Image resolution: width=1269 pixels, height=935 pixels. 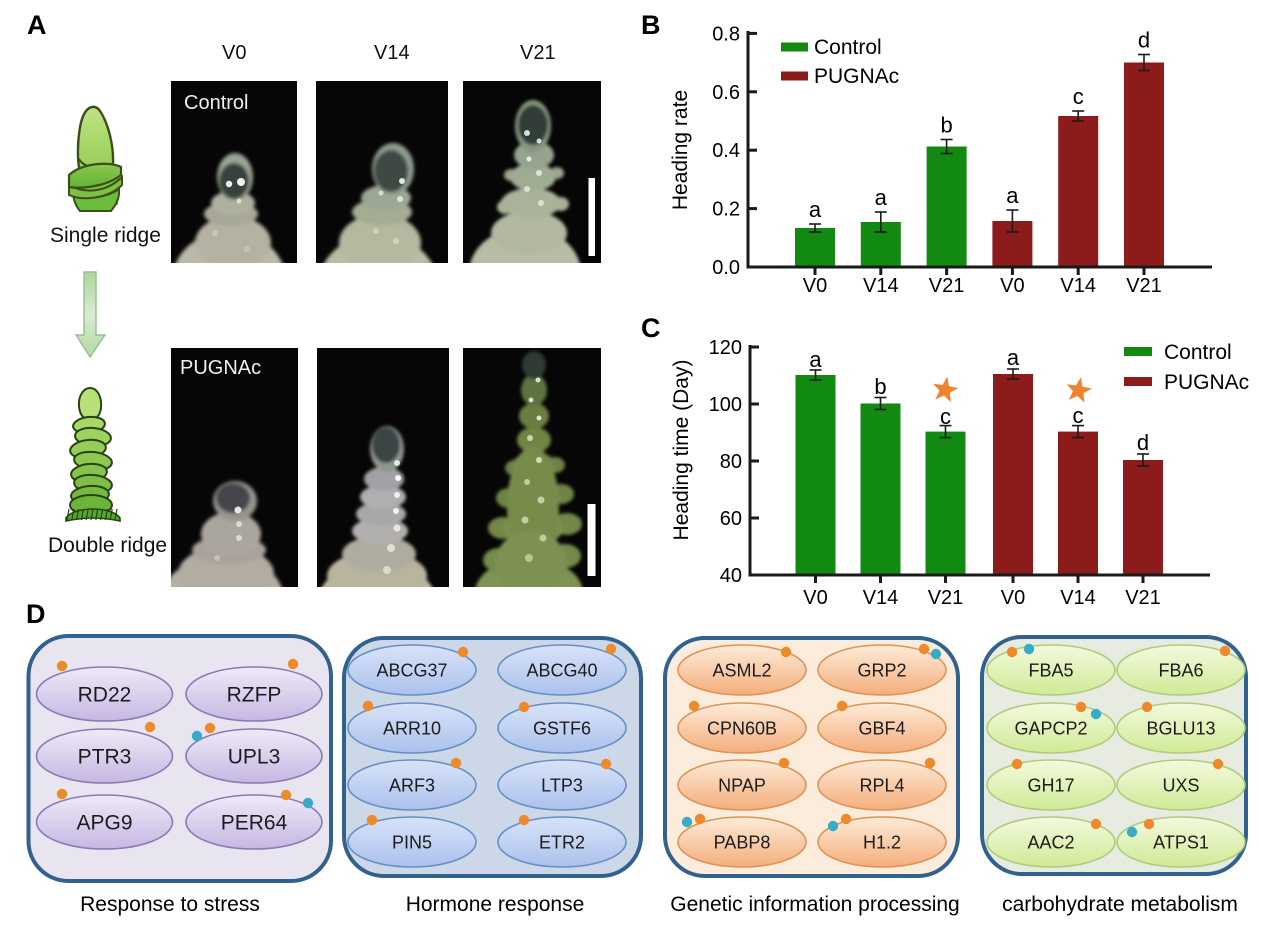 What do you see at coordinates (881, 671) in the screenshot?
I see `svg-text: GRP2` at bounding box center [881, 671].